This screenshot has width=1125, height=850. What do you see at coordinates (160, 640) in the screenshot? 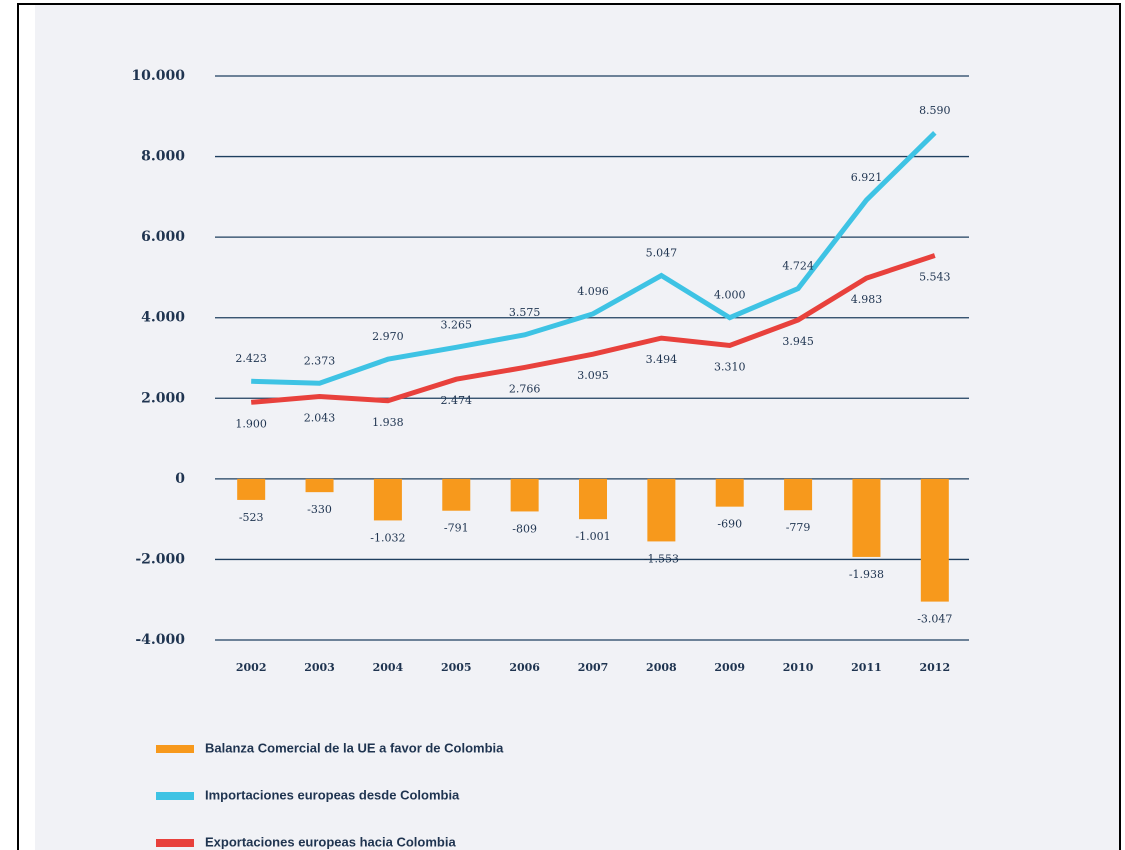
I see `y-tick-label: -4.000` at bounding box center [160, 640].